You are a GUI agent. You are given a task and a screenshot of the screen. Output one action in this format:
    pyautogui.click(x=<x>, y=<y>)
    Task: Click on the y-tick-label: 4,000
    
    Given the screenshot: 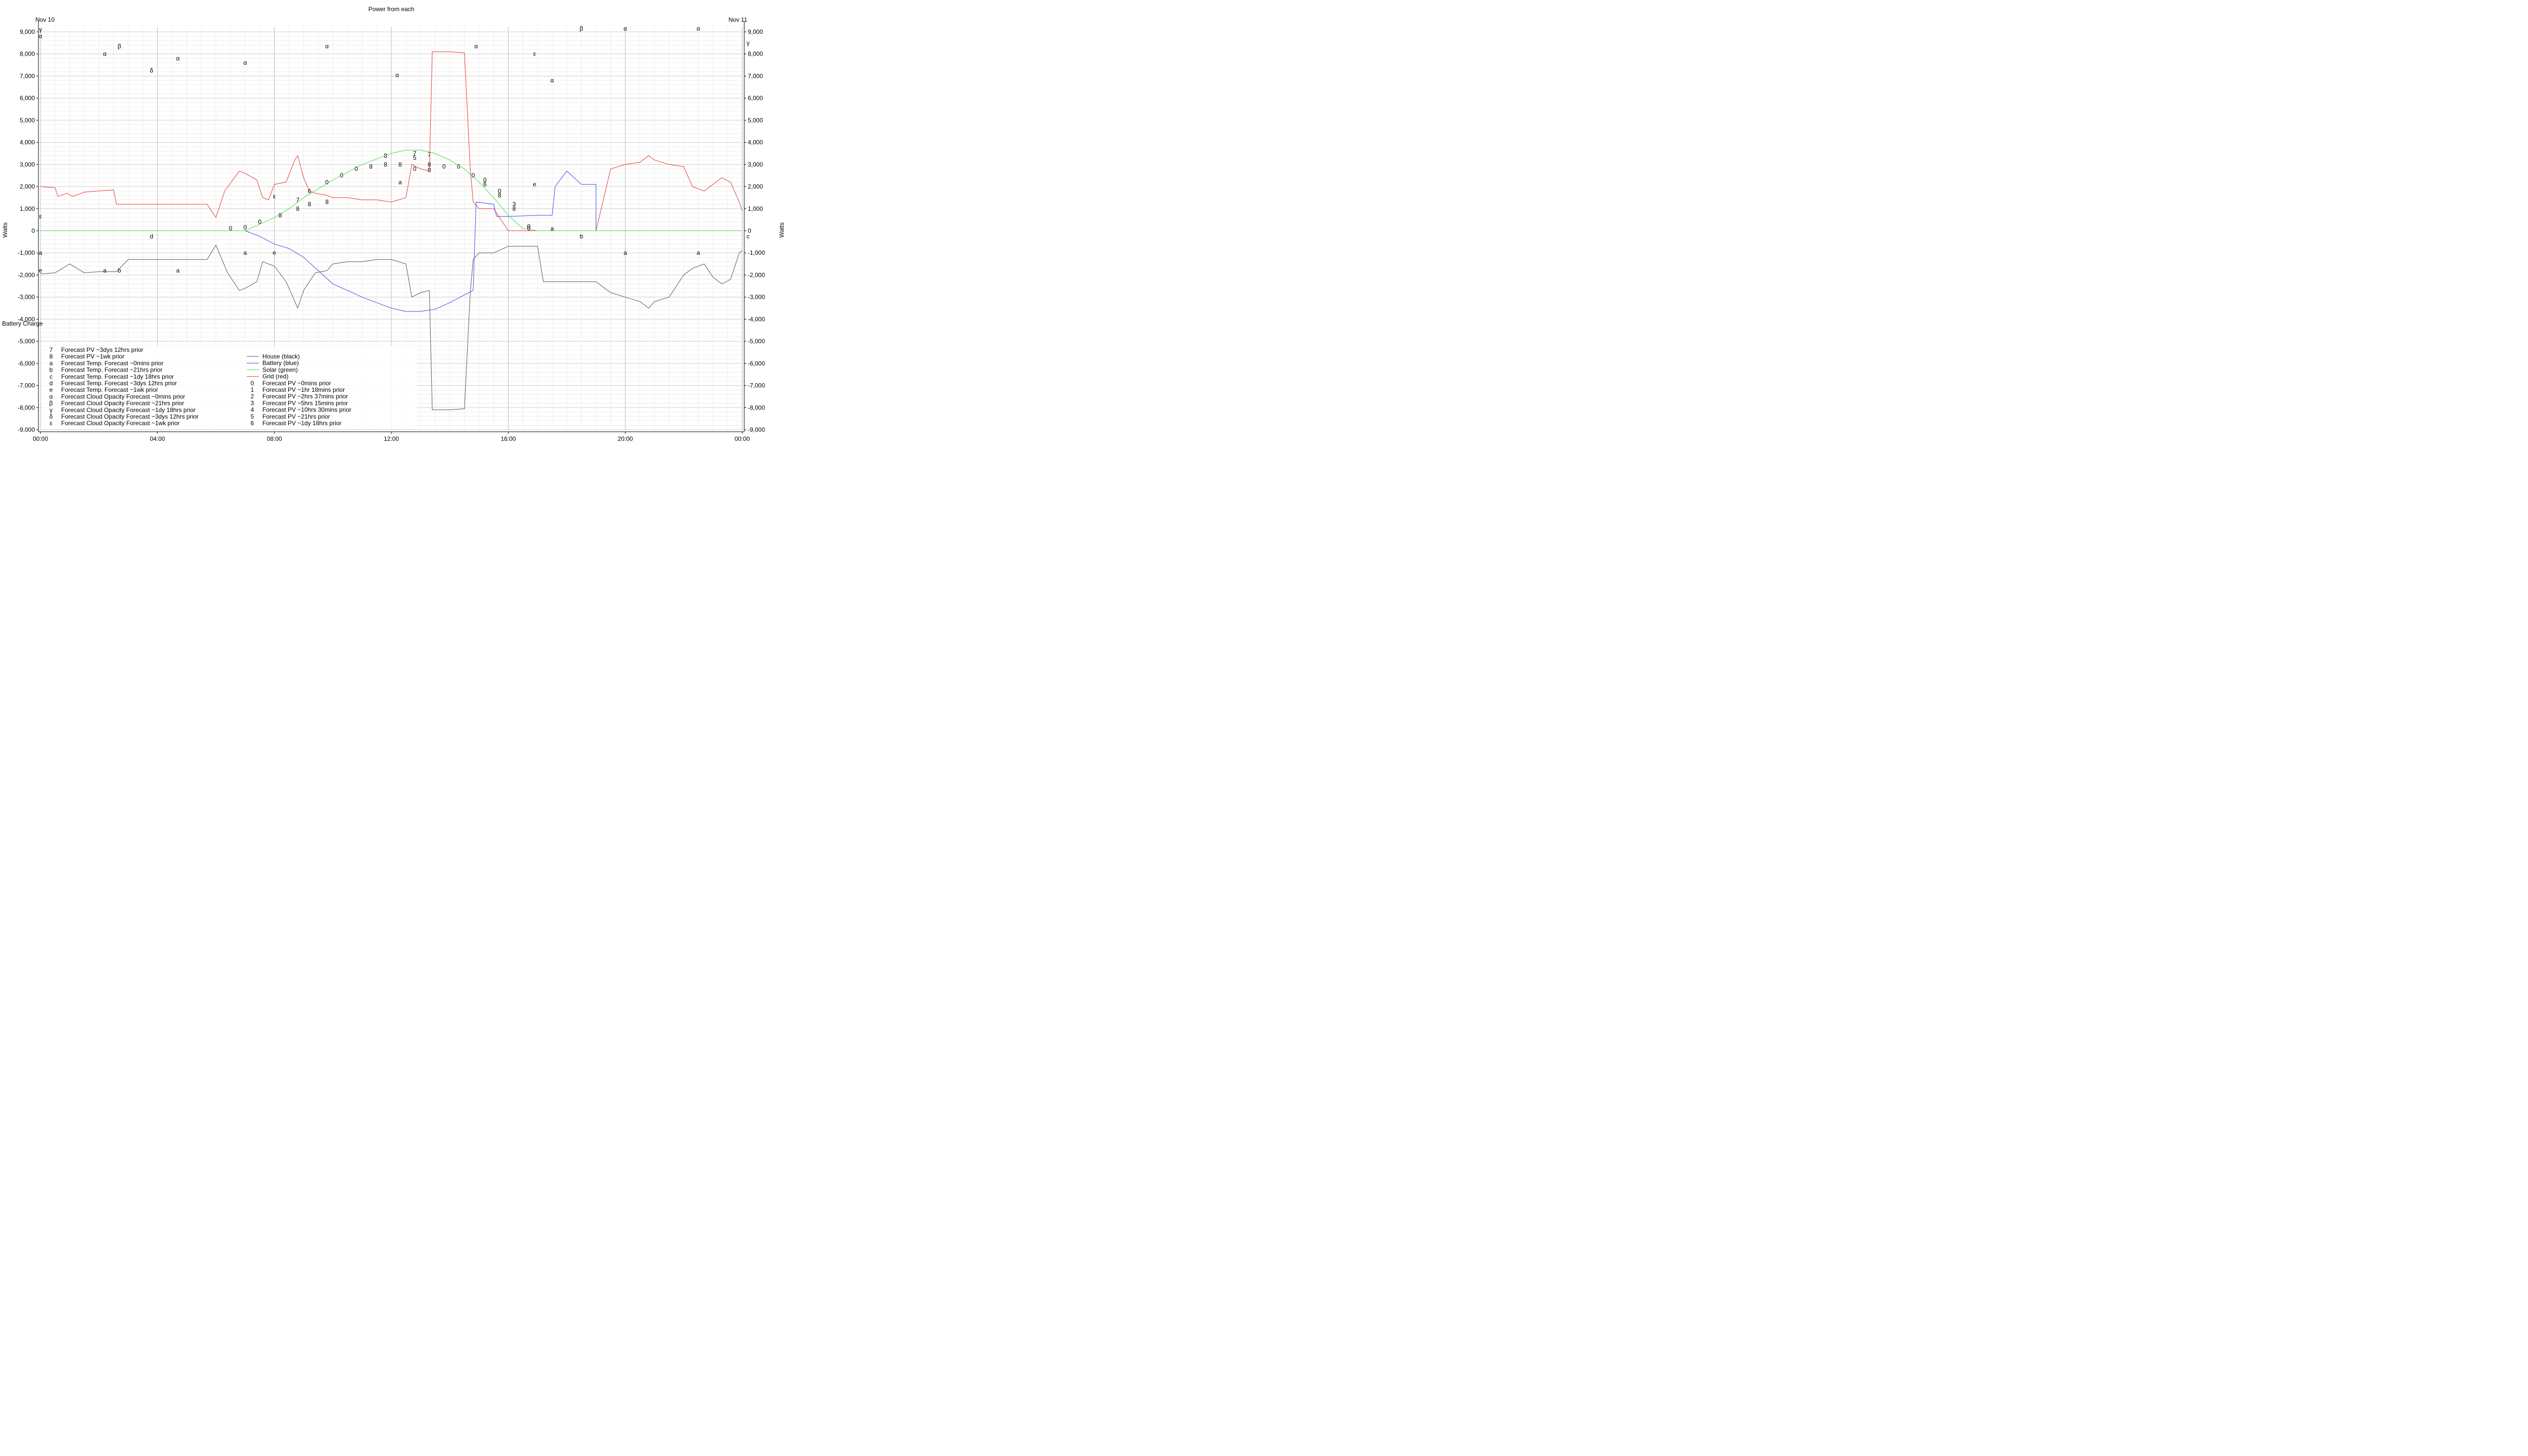 What is the action you would take?
    pyautogui.click(x=28, y=142)
    